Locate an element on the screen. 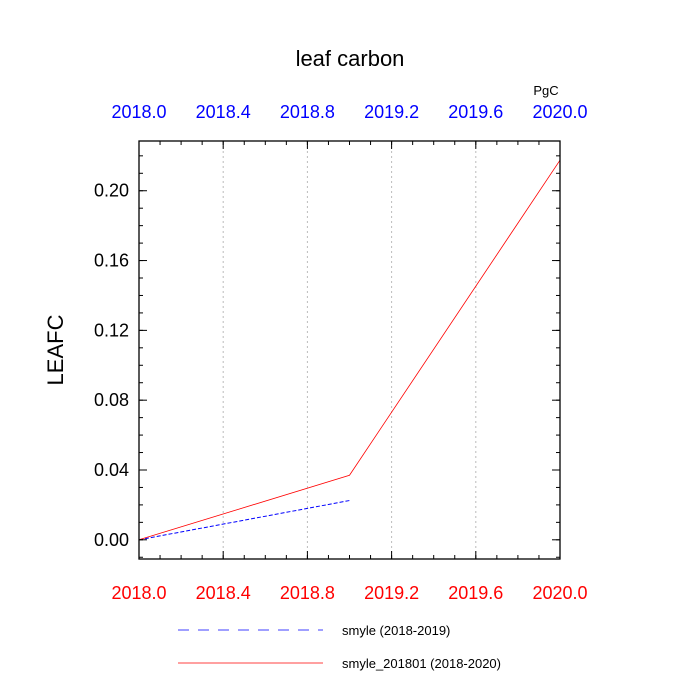  y-tick-label: 0.04 is located at coordinates (111, 470).